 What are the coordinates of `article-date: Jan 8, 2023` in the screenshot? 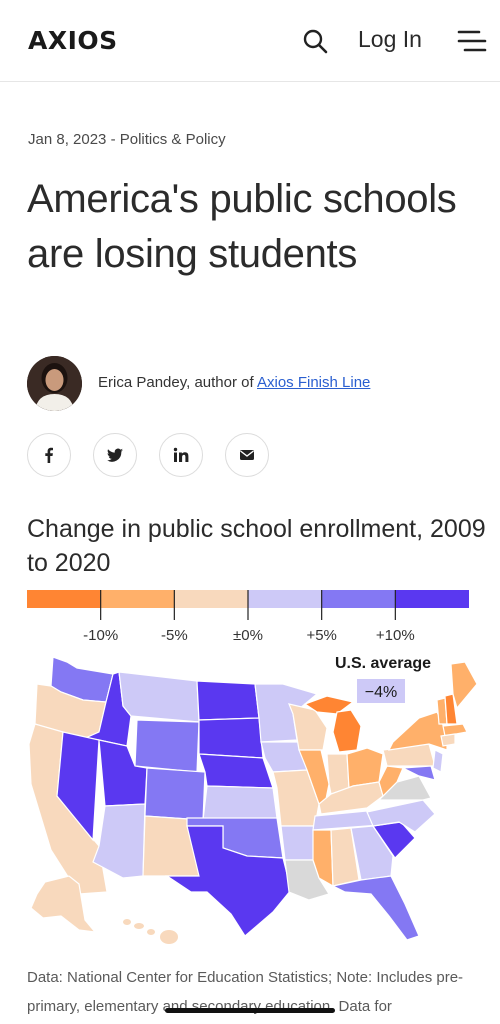 It's located at (67, 139).